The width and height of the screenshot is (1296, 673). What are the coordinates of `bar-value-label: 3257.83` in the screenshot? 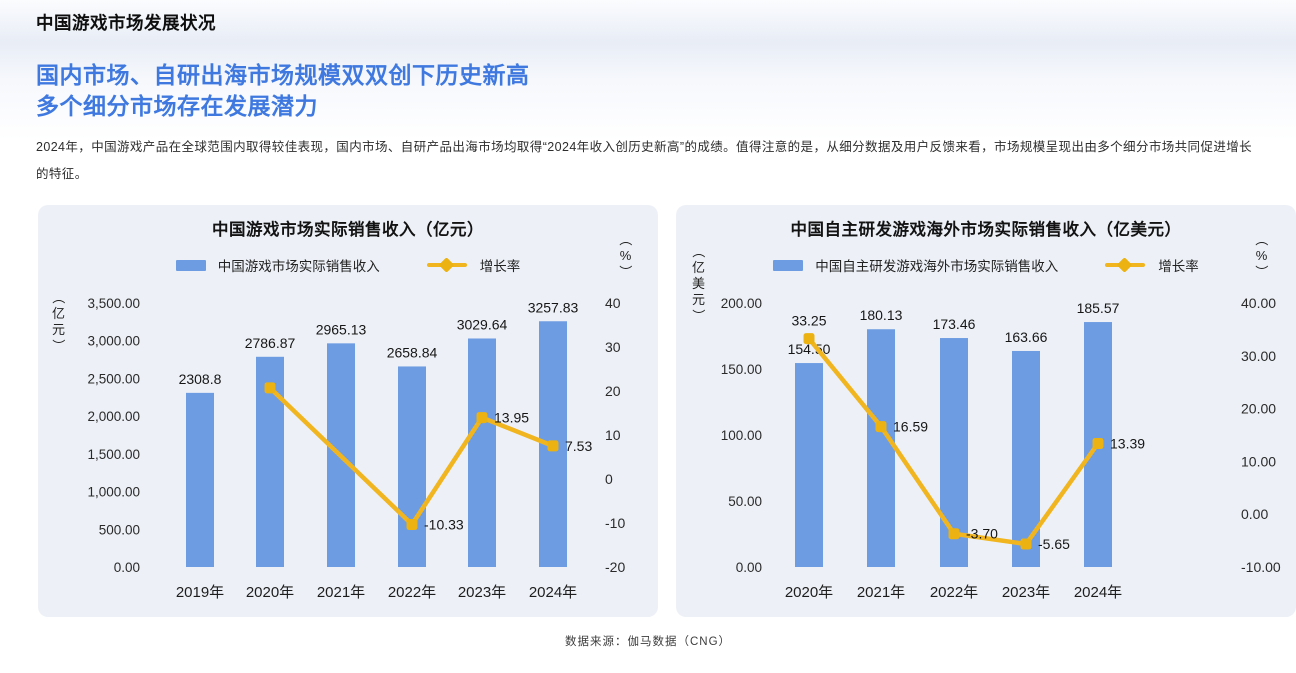 It's located at (553, 307).